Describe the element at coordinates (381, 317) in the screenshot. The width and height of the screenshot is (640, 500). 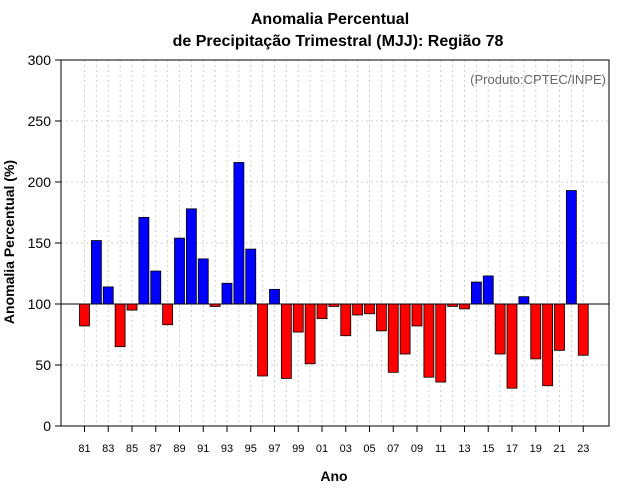
I see `bar-2006` at that location.